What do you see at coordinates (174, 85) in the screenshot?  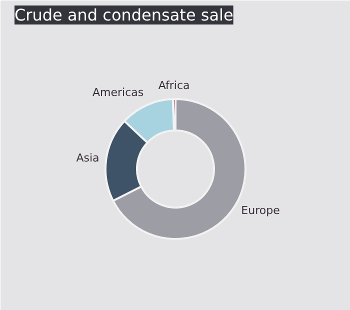 I see `slice-label: Africa` at bounding box center [174, 85].